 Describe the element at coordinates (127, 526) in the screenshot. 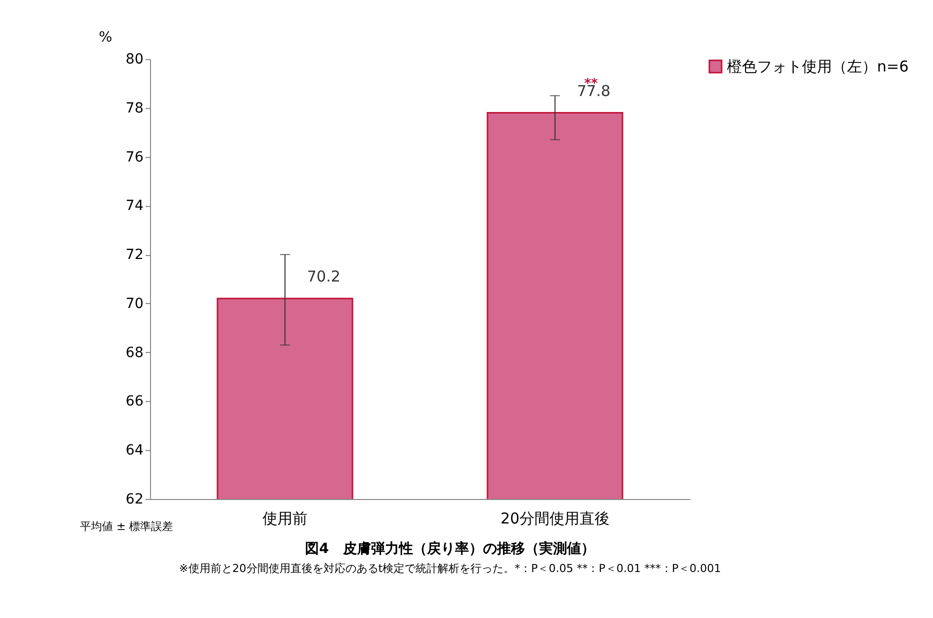

I see `text: 平均値 ± 標準誤差` at that location.